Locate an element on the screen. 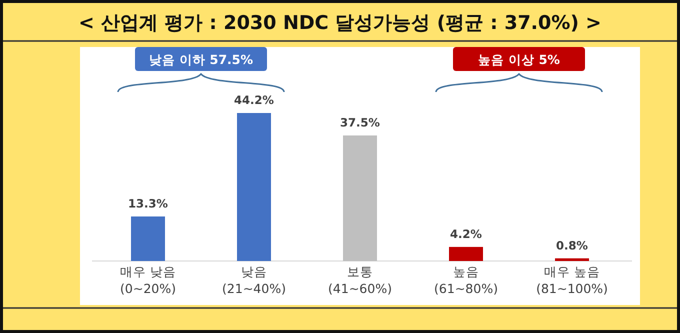 This screenshot has width=680, height=333. x-tick-label: 보통 (41~60%) is located at coordinates (360, 280).